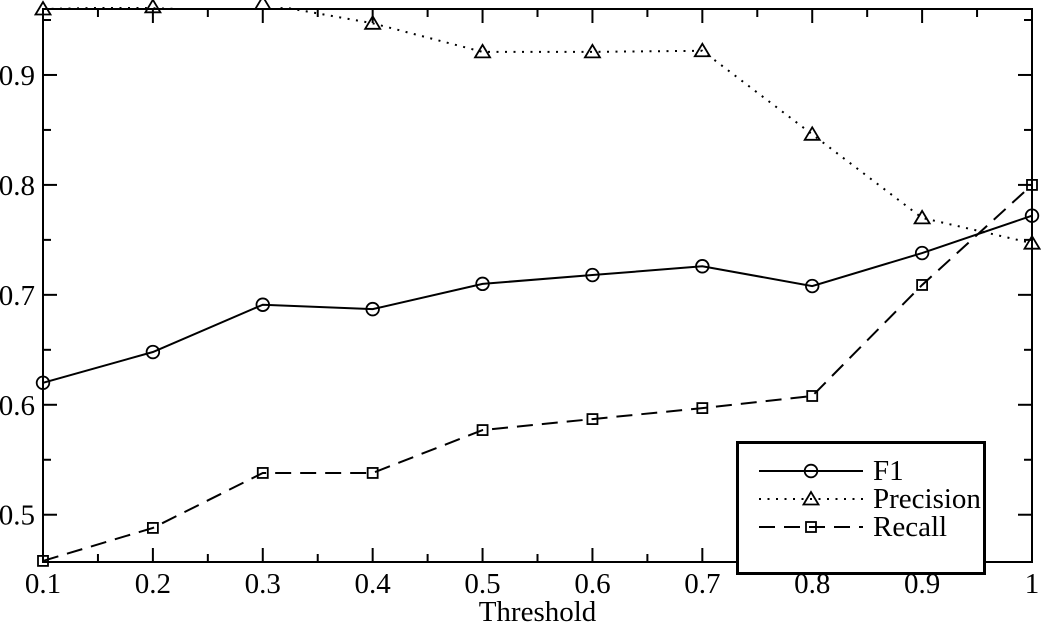 Image resolution: width=1041 pixels, height=625 pixels. What do you see at coordinates (17, 76) in the screenshot?
I see `y-tick-label: 0.9` at bounding box center [17, 76].